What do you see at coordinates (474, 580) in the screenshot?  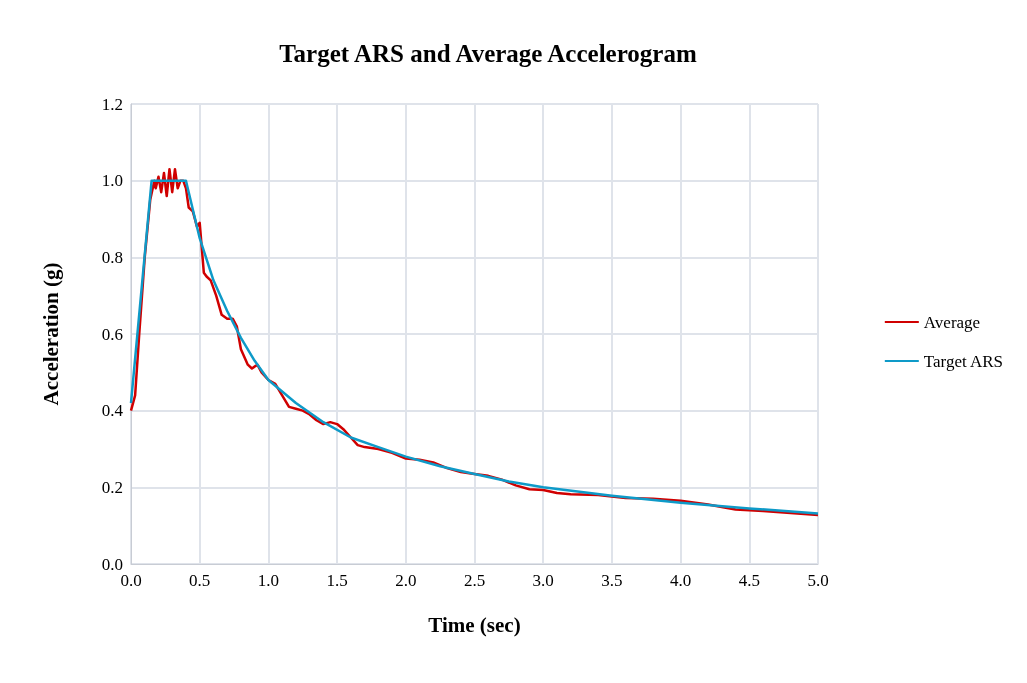 I see `x-tick-label: 2.5` at bounding box center [474, 580].